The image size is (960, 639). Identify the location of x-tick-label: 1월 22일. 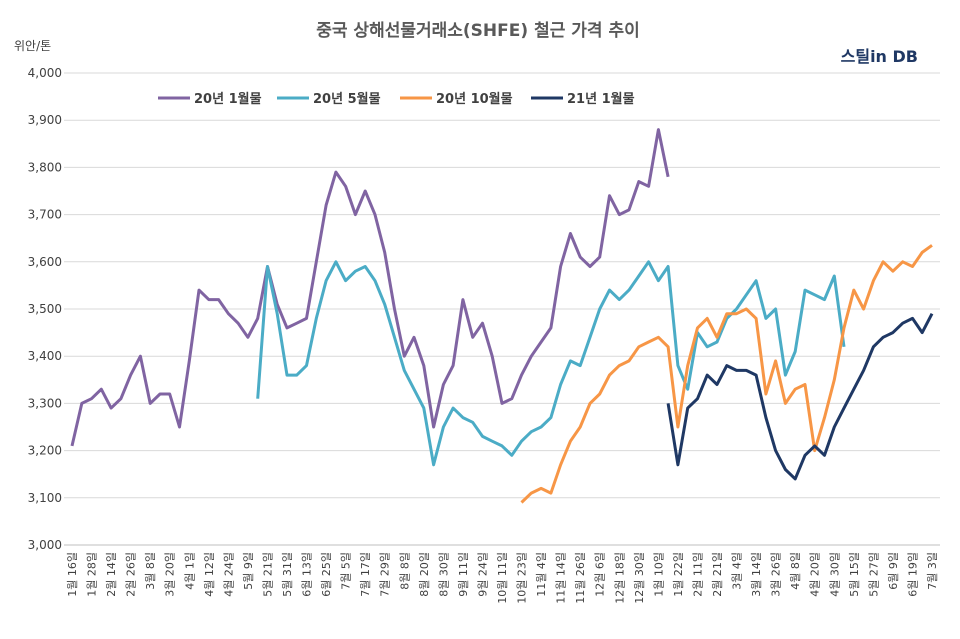
(678, 574).